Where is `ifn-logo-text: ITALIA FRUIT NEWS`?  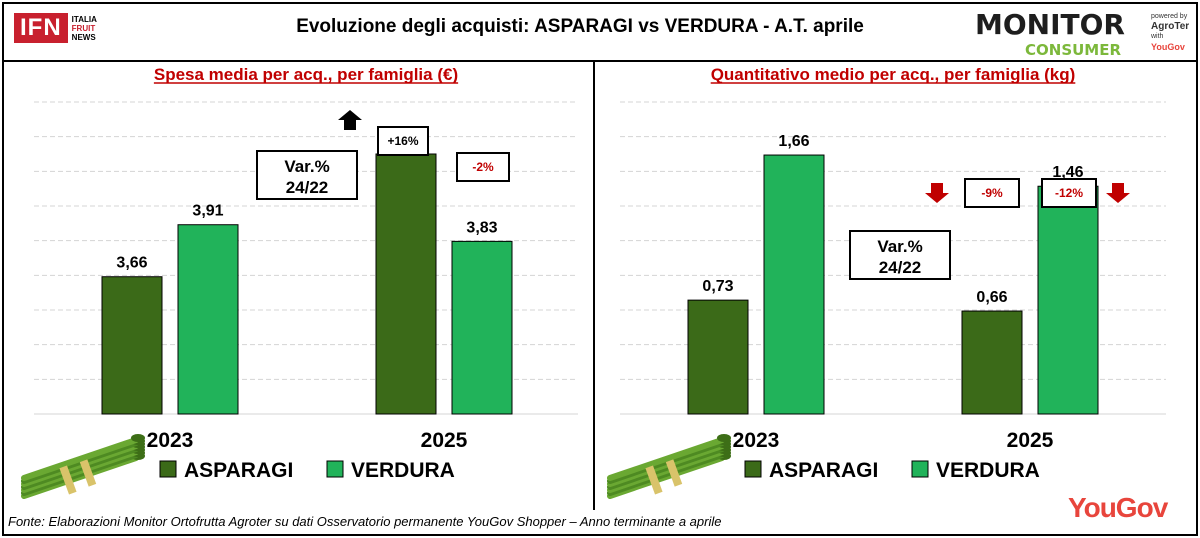
ifn-logo-text: ITALIA FRUIT NEWS is located at coordinates (84, 28).